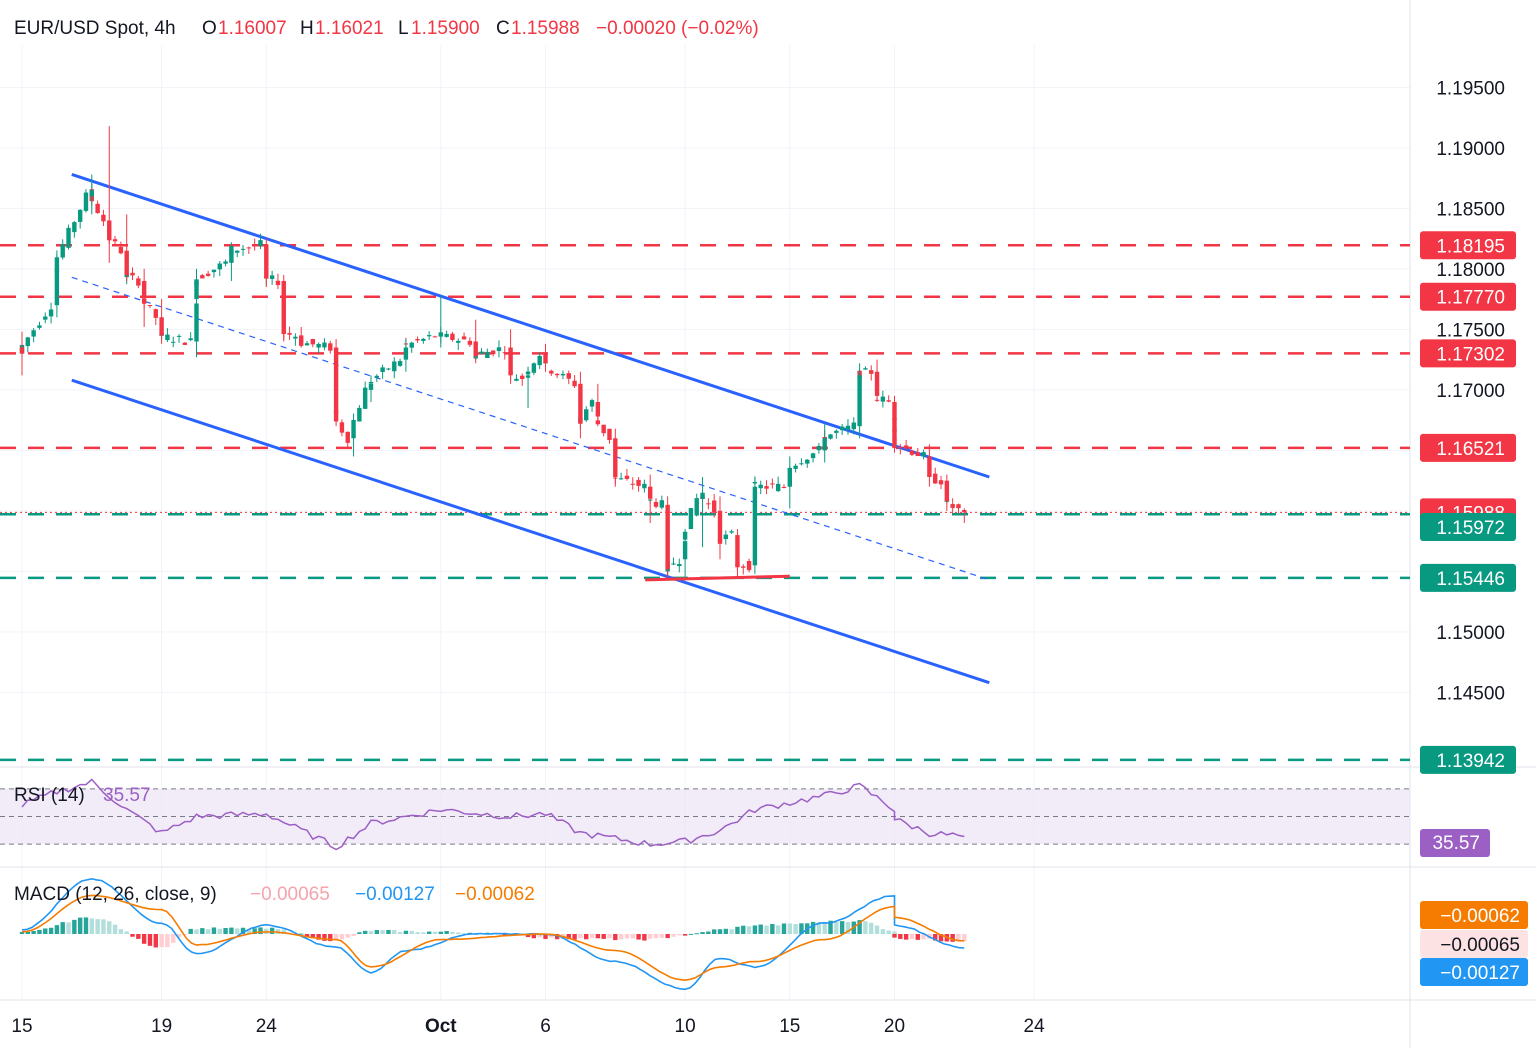 Image resolution: width=1536 pixels, height=1048 pixels. What do you see at coordinates (493, 814) in the screenshot?
I see `rsi-line` at bounding box center [493, 814].